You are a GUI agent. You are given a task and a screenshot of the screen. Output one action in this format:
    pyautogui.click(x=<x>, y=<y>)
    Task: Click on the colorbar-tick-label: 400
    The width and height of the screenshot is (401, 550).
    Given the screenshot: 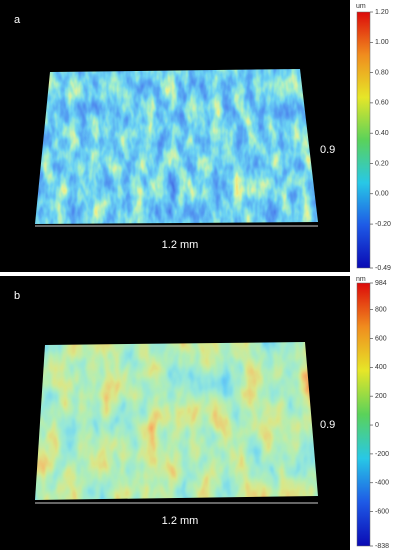 What is the action you would take?
    pyautogui.click(x=381, y=367)
    